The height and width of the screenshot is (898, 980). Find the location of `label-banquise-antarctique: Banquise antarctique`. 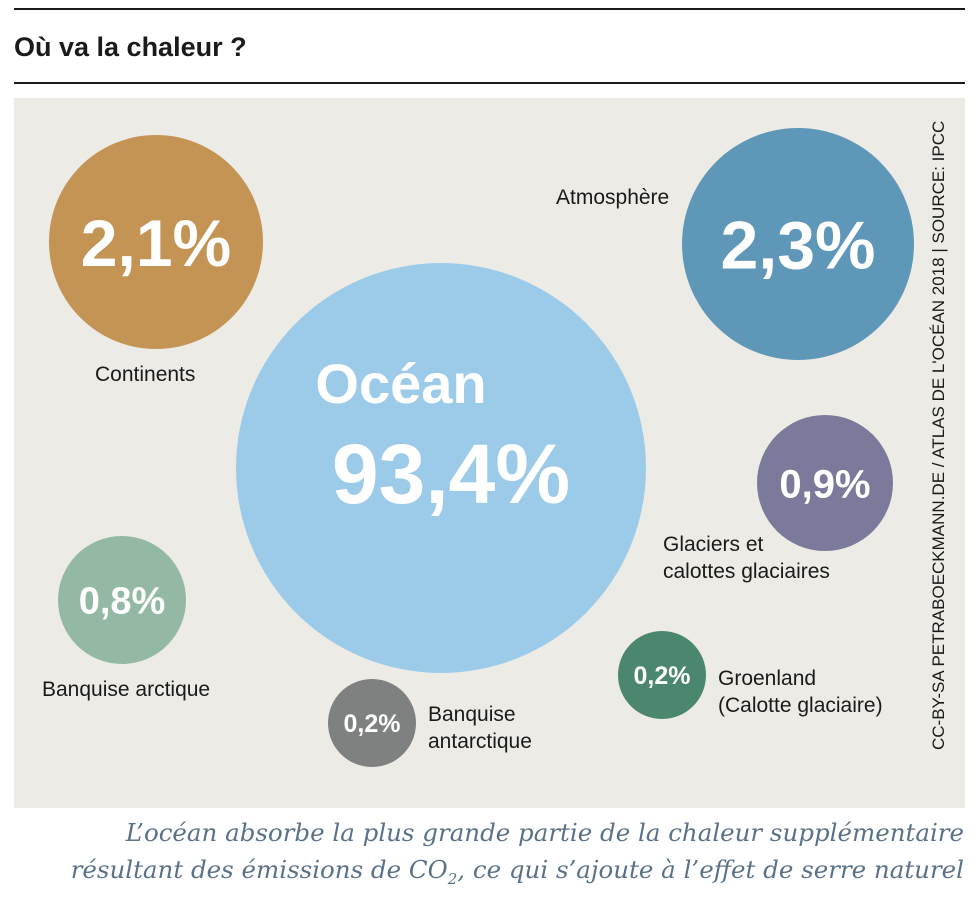

label-banquise-antarctique: Banquise antarctique is located at coordinates (480, 728).